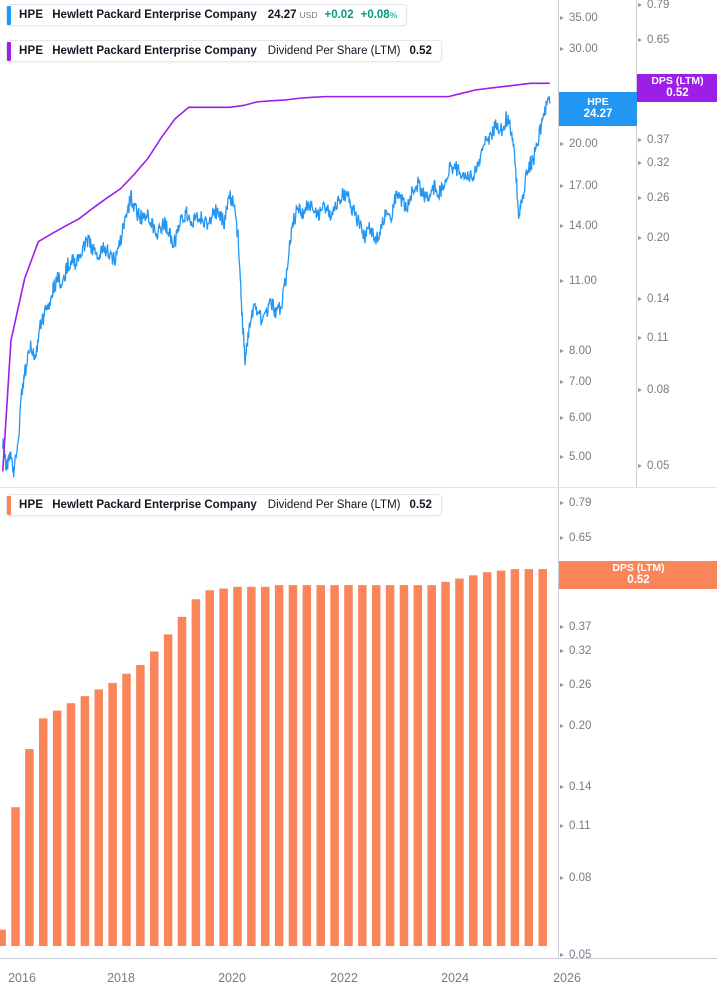  I want to click on x-axis: 2016 2018 2020 2022 2024 2026, so click(358, 981).